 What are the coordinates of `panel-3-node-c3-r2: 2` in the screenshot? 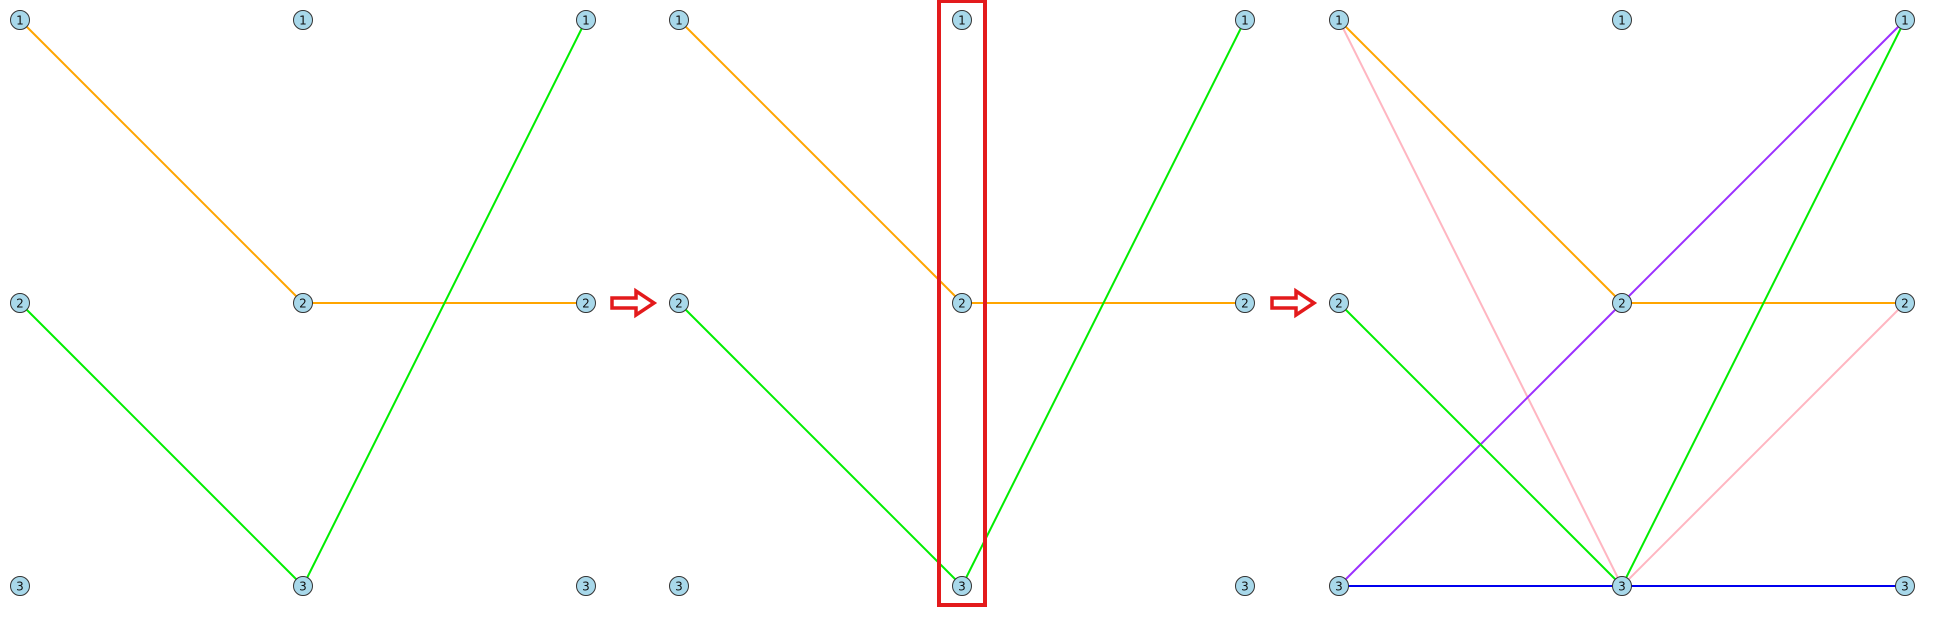 It's located at (1905, 303).